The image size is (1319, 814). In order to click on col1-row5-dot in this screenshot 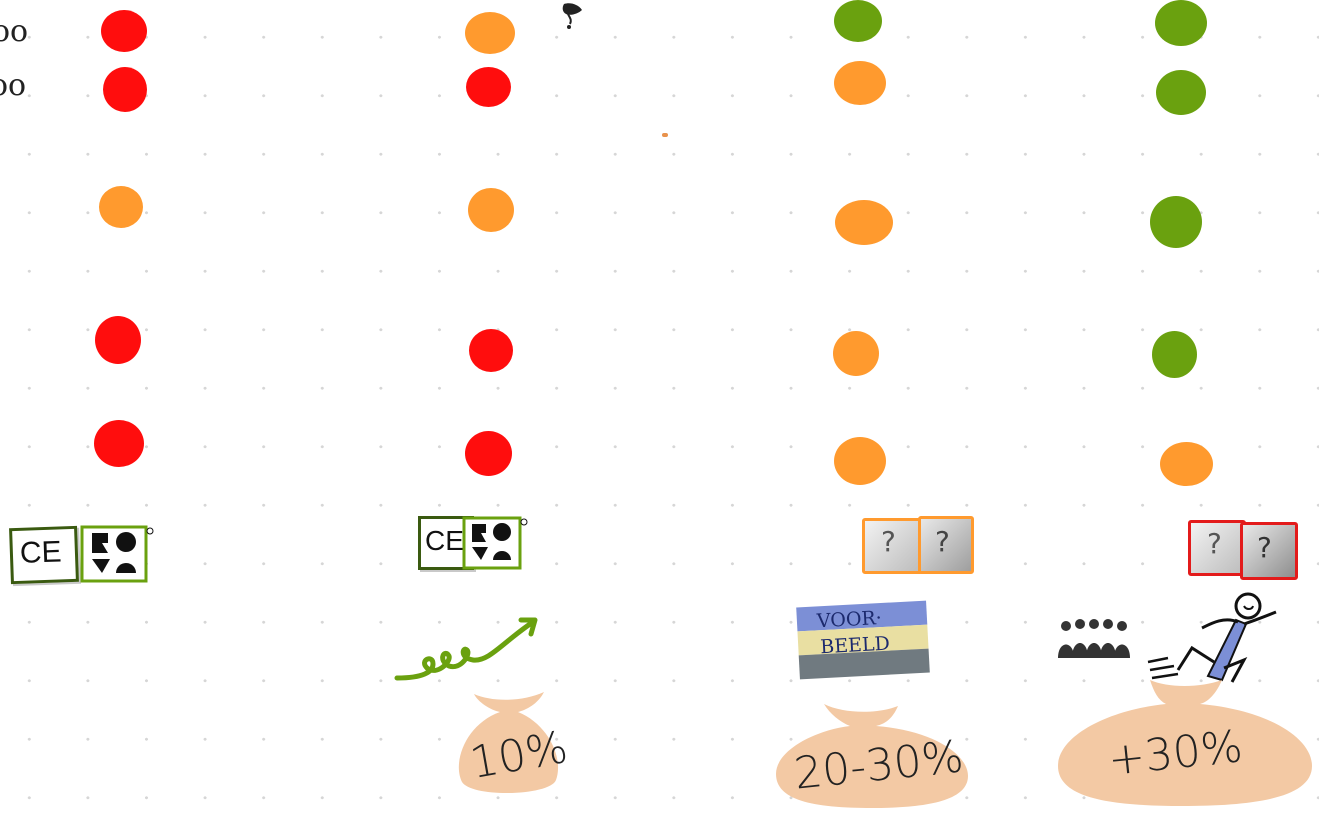, I will do `click(119, 443)`.